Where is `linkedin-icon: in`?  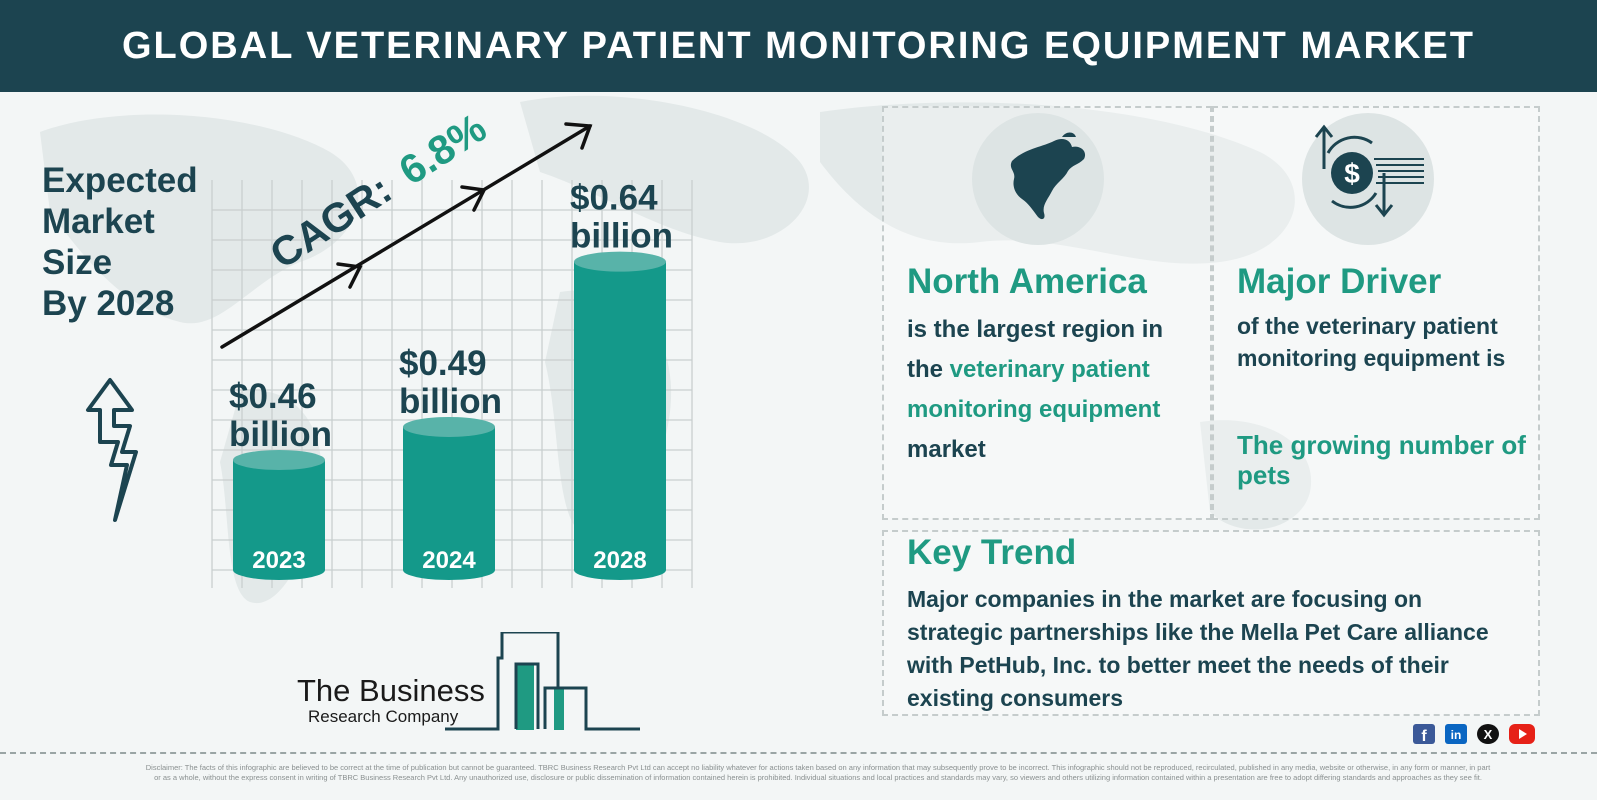
linkedin-icon: in is located at coordinates (1456, 734).